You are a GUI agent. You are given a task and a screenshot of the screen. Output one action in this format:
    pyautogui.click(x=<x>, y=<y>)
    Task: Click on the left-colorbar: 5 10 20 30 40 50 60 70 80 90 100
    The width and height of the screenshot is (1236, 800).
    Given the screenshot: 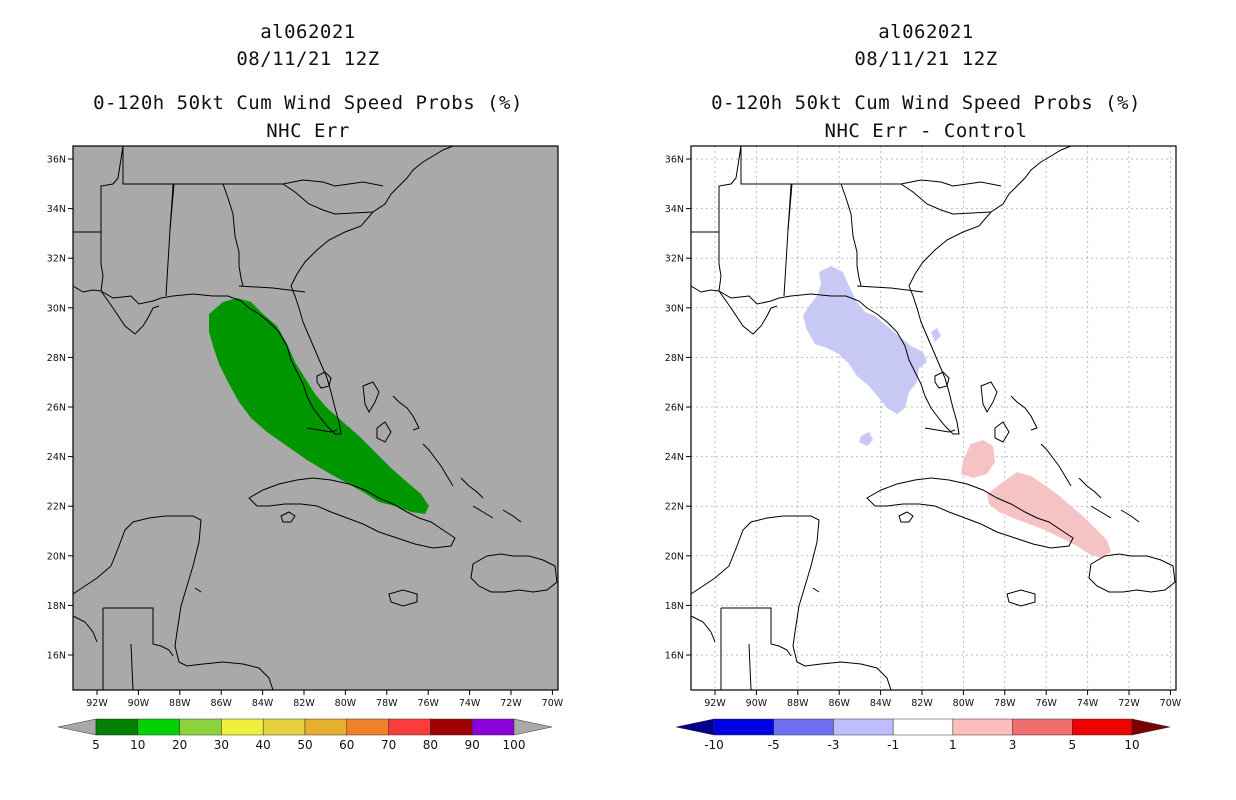 What is the action you would take?
    pyautogui.click(x=305, y=735)
    